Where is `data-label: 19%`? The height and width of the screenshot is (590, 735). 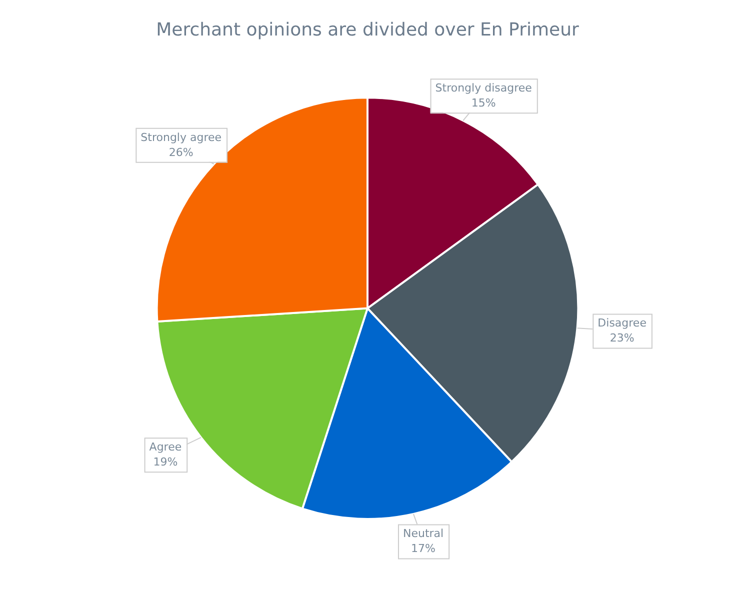
data-label: 19% is located at coordinates (165, 461).